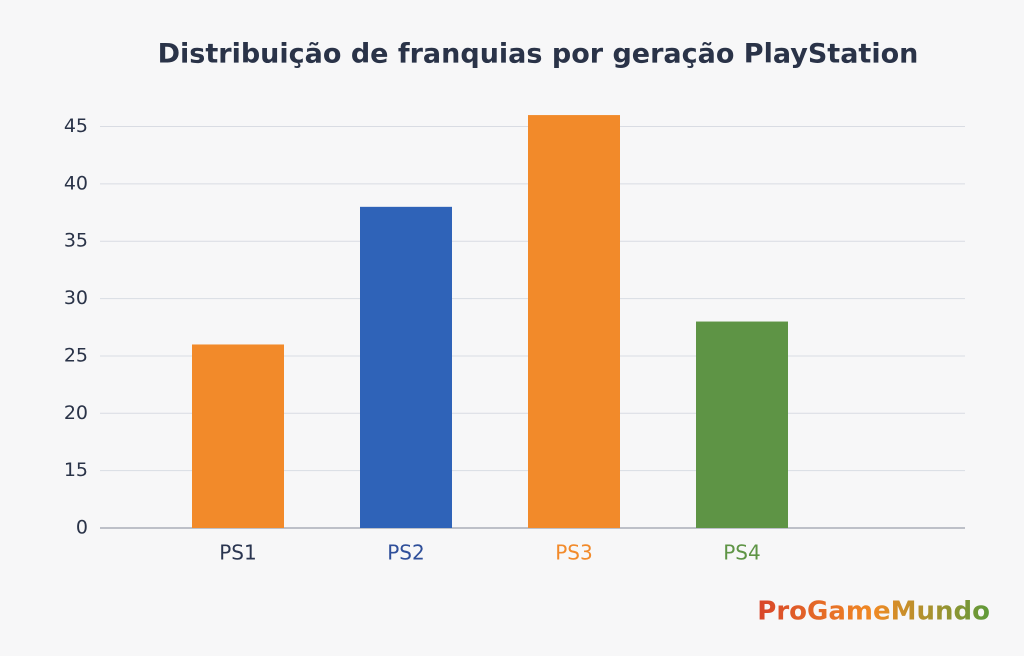 Image resolution: width=1024 pixels, height=656 pixels. I want to click on watermark: ProGameMundo, so click(873, 612).